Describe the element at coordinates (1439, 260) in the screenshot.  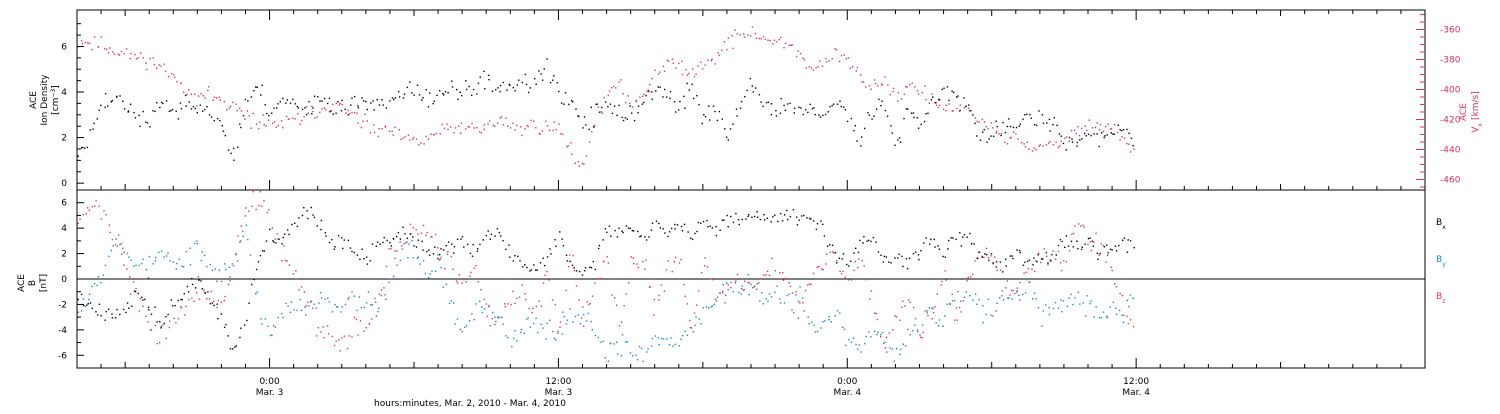
I see `legend-by-label: B` at that location.